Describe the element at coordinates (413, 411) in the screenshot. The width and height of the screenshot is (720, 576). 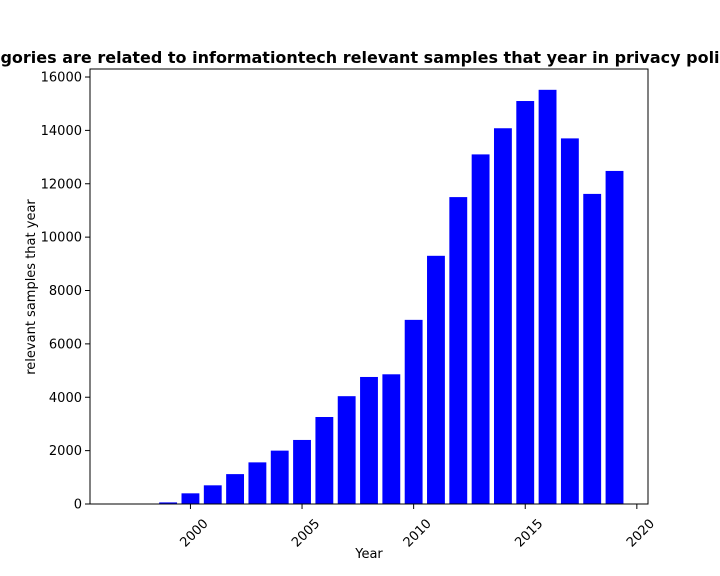
I see `bar-2010` at that location.